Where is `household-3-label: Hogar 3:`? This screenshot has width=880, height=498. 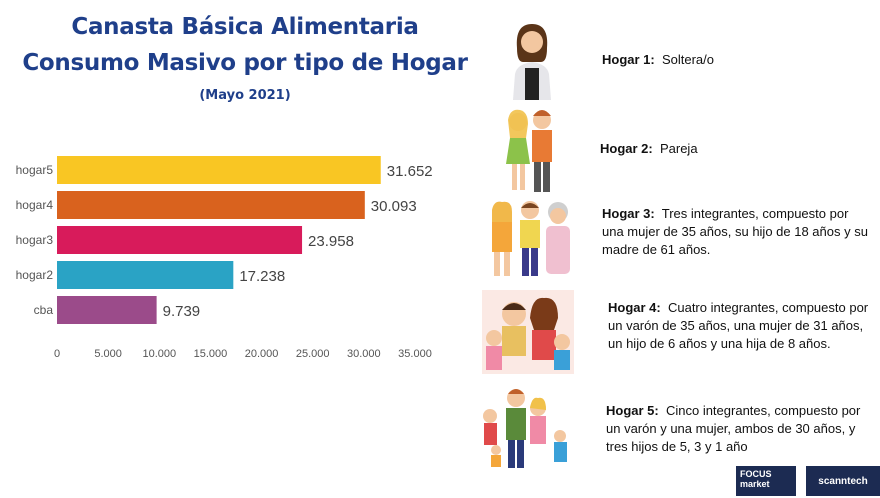 household-3-label: Hogar 3: is located at coordinates (628, 213).